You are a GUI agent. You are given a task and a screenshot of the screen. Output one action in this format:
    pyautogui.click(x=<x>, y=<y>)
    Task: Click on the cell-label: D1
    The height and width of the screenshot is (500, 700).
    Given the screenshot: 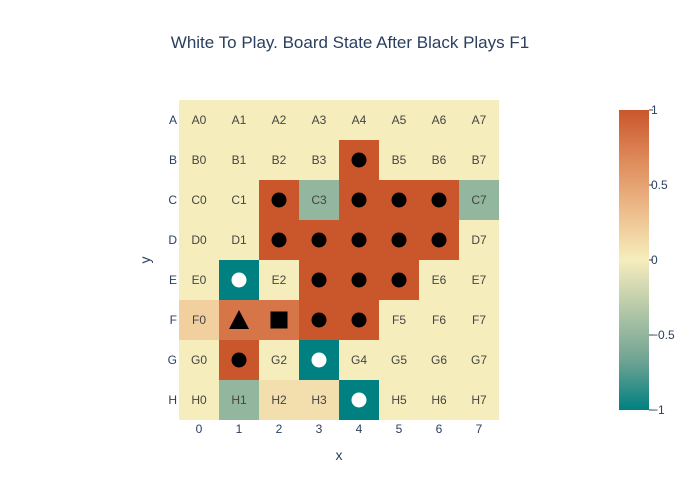 What is the action you would take?
    pyautogui.click(x=239, y=240)
    